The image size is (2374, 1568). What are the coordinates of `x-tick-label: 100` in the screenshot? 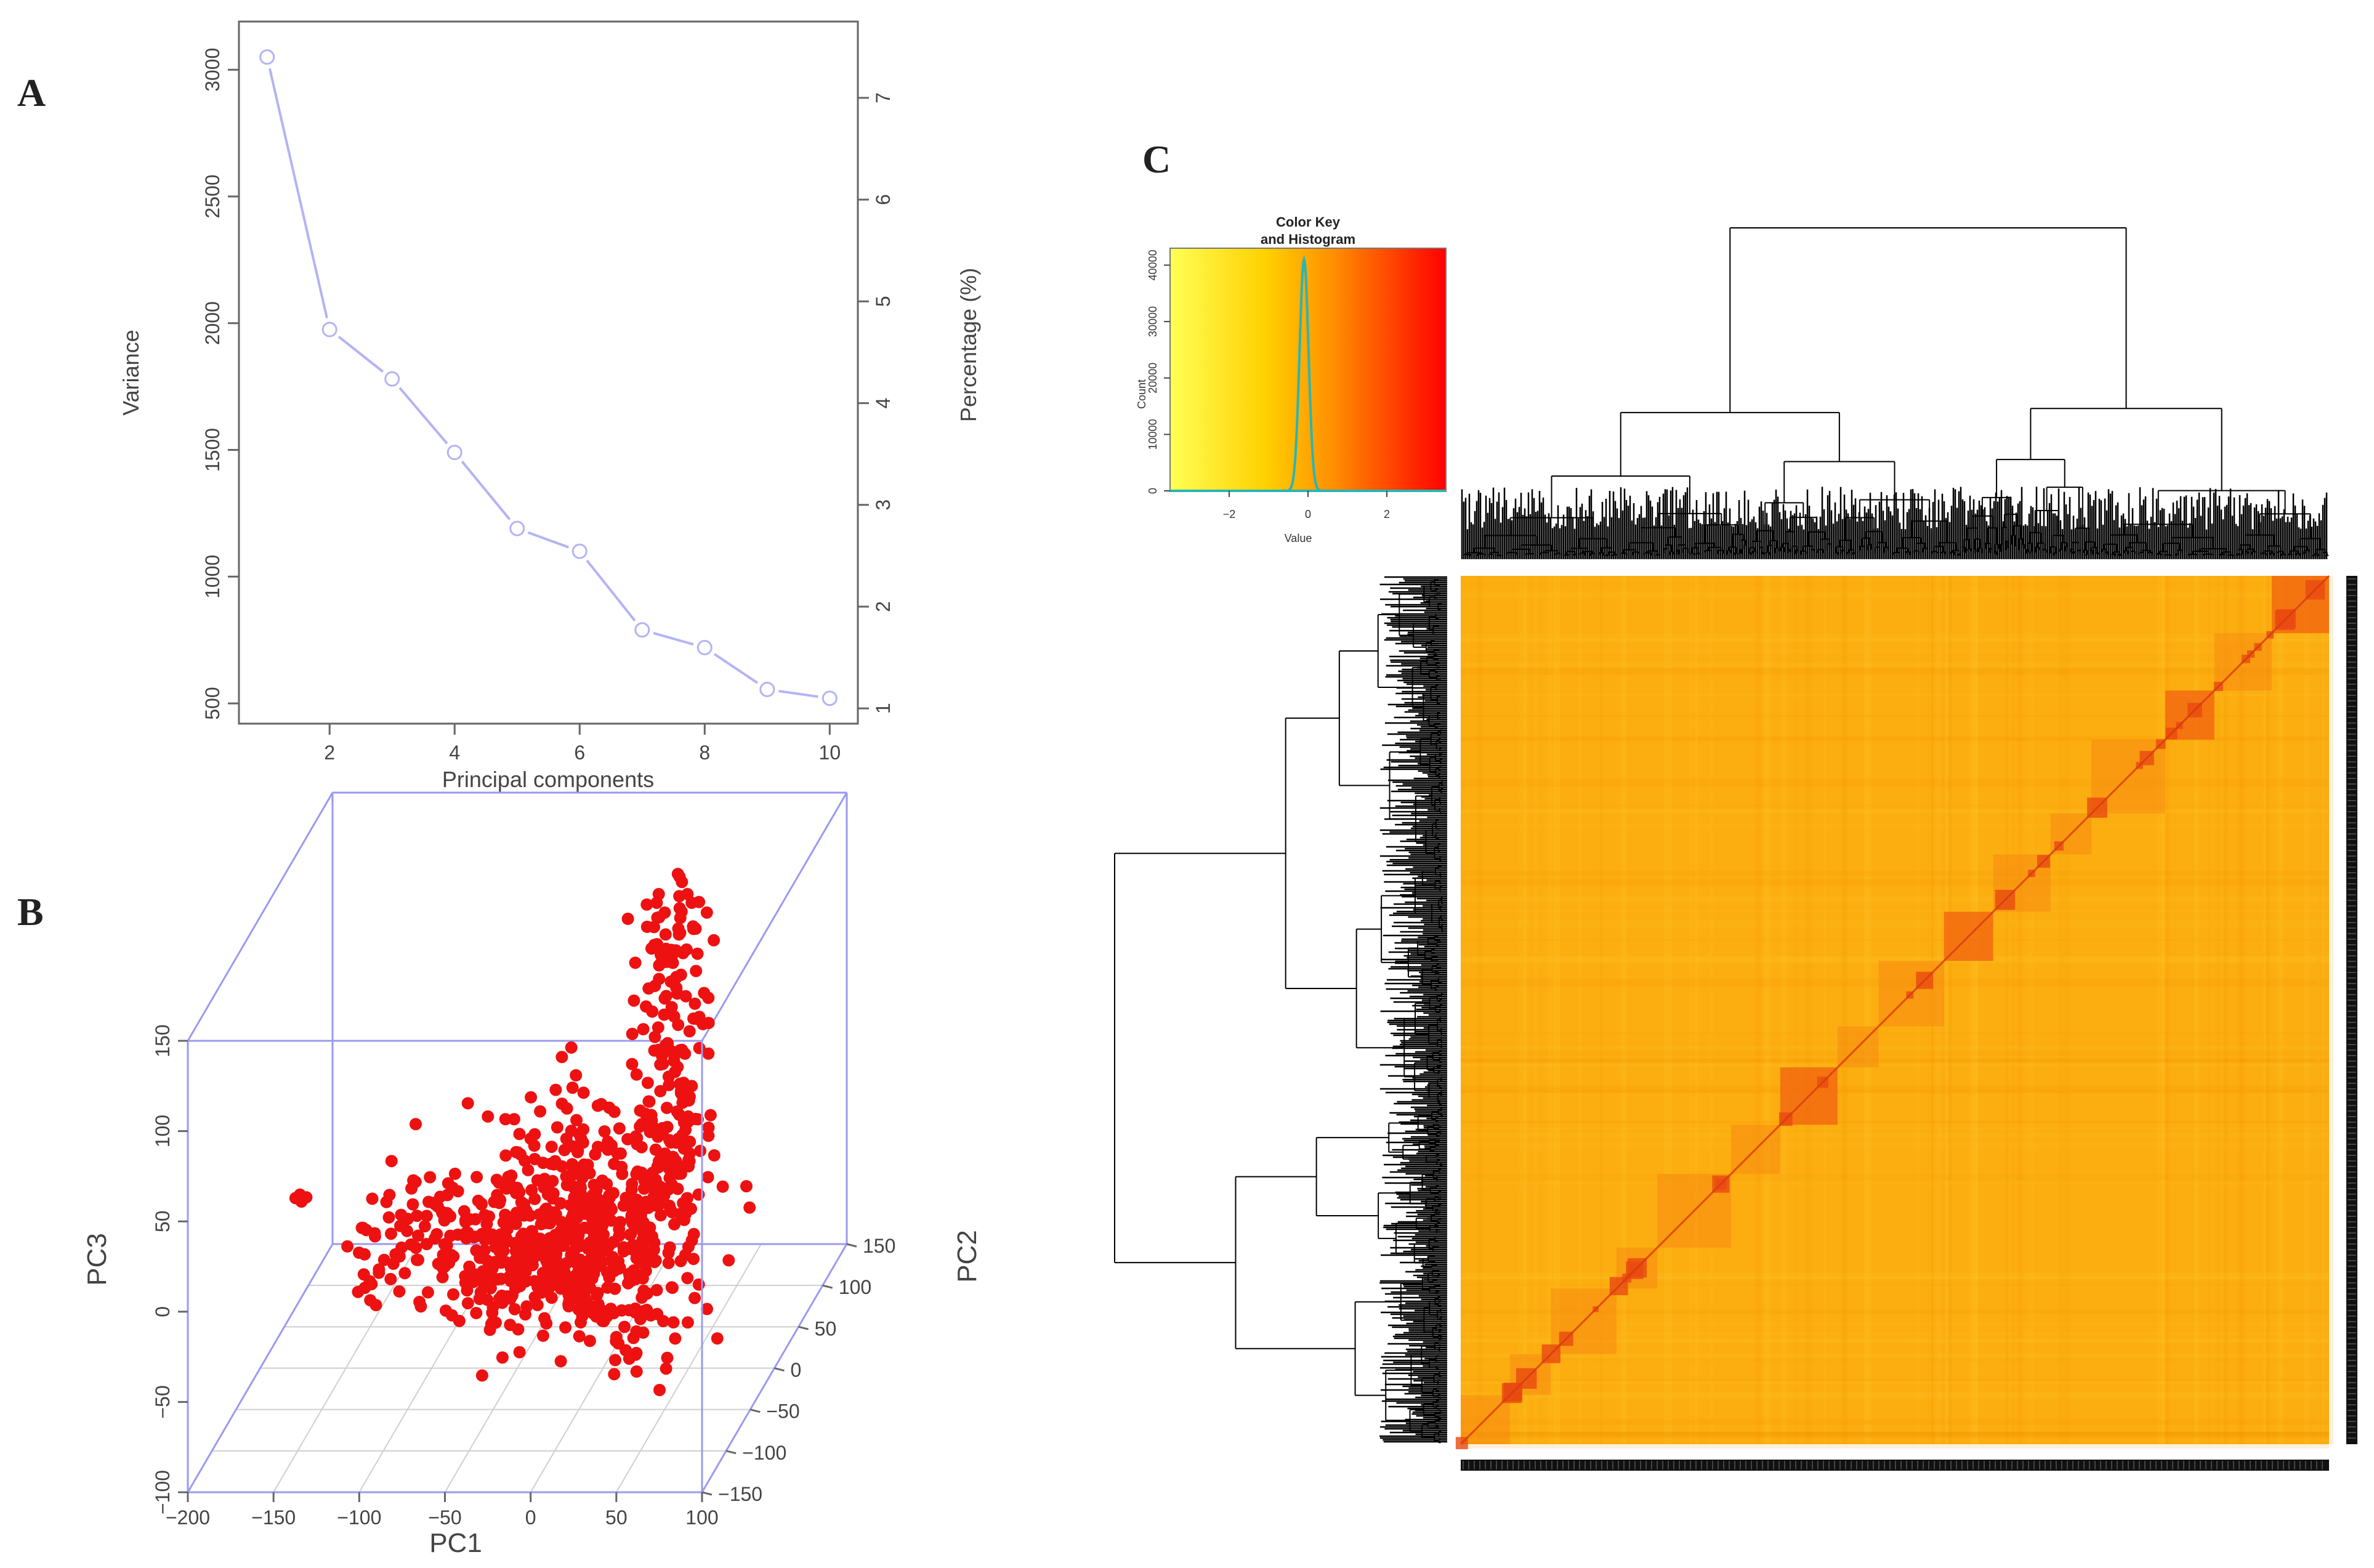 It's located at (701, 1517).